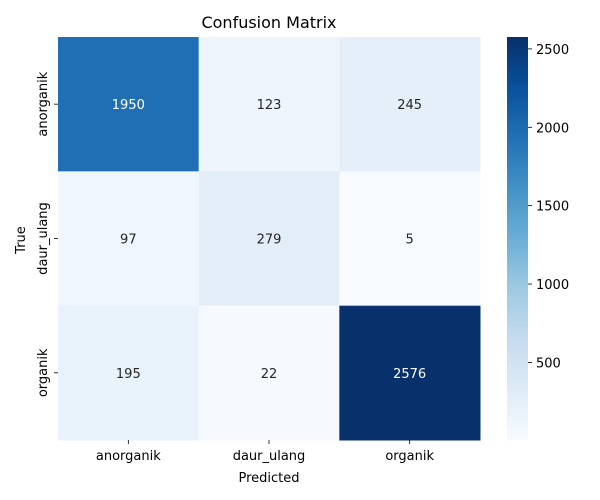 The height and width of the screenshot is (500, 600). I want to click on heatmap-cell-r2-c2, so click(410, 373).